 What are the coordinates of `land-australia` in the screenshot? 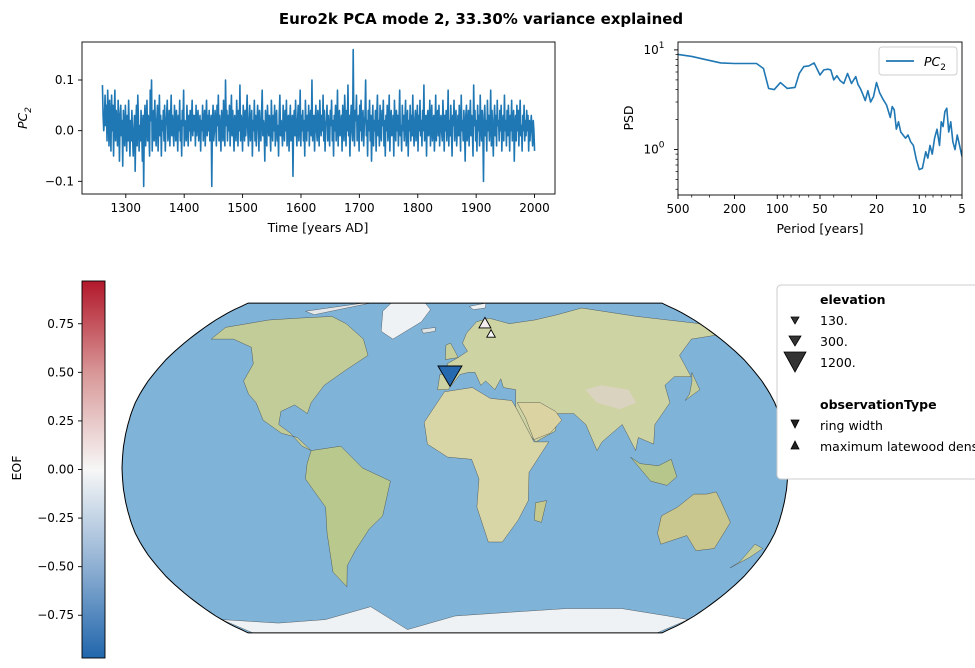 It's located at (694, 521).